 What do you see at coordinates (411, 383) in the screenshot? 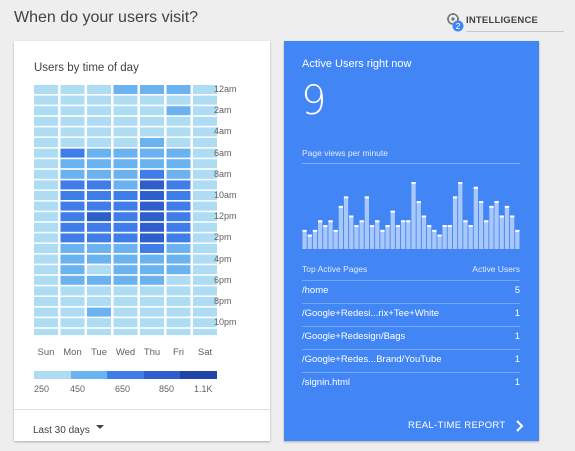
I see `table-row: /signin.html 1` at bounding box center [411, 383].